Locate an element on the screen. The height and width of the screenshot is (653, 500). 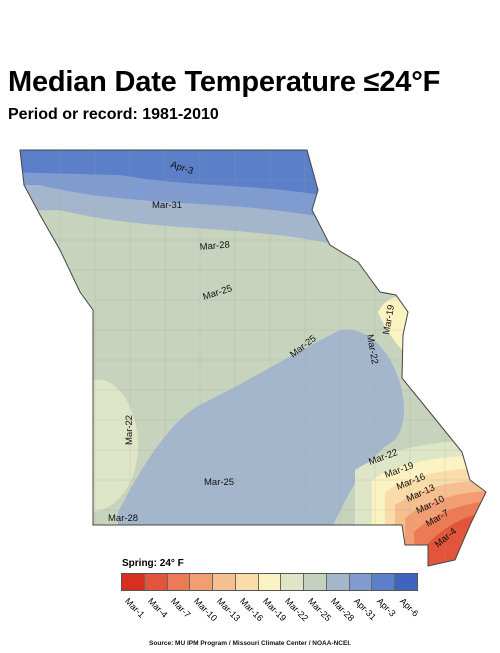
legend-label: Mar-10 is located at coordinates (205, 610).